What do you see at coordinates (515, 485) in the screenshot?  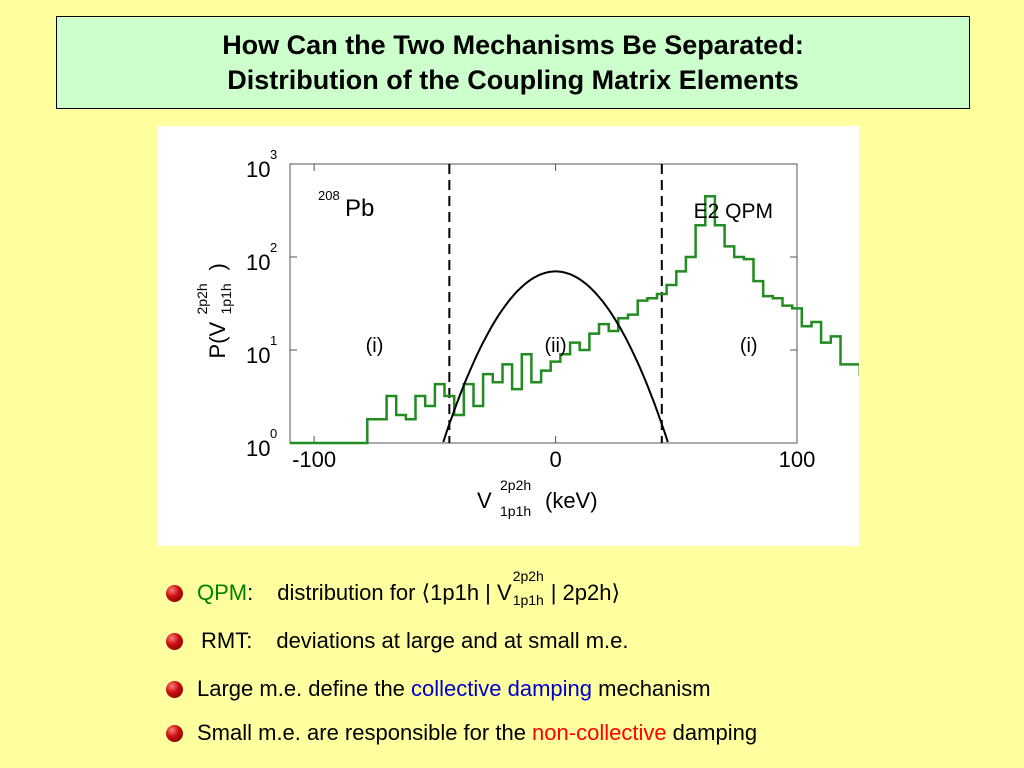 I see `x-axis-label-sup: 2p2h` at bounding box center [515, 485].